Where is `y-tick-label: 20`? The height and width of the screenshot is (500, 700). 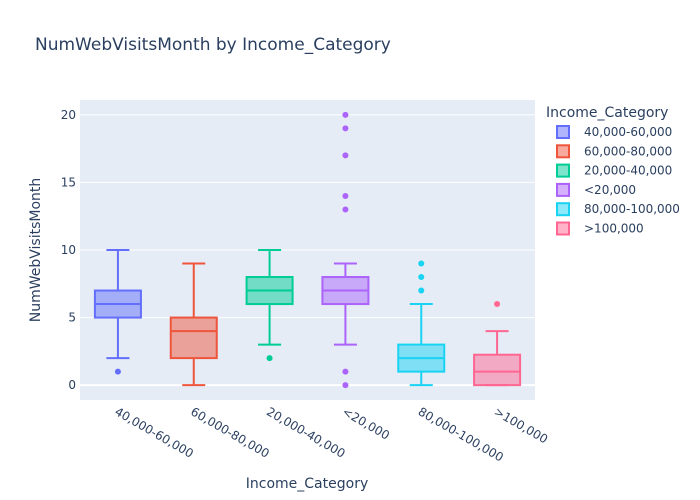 y-tick-label: 20 is located at coordinates (68, 115).